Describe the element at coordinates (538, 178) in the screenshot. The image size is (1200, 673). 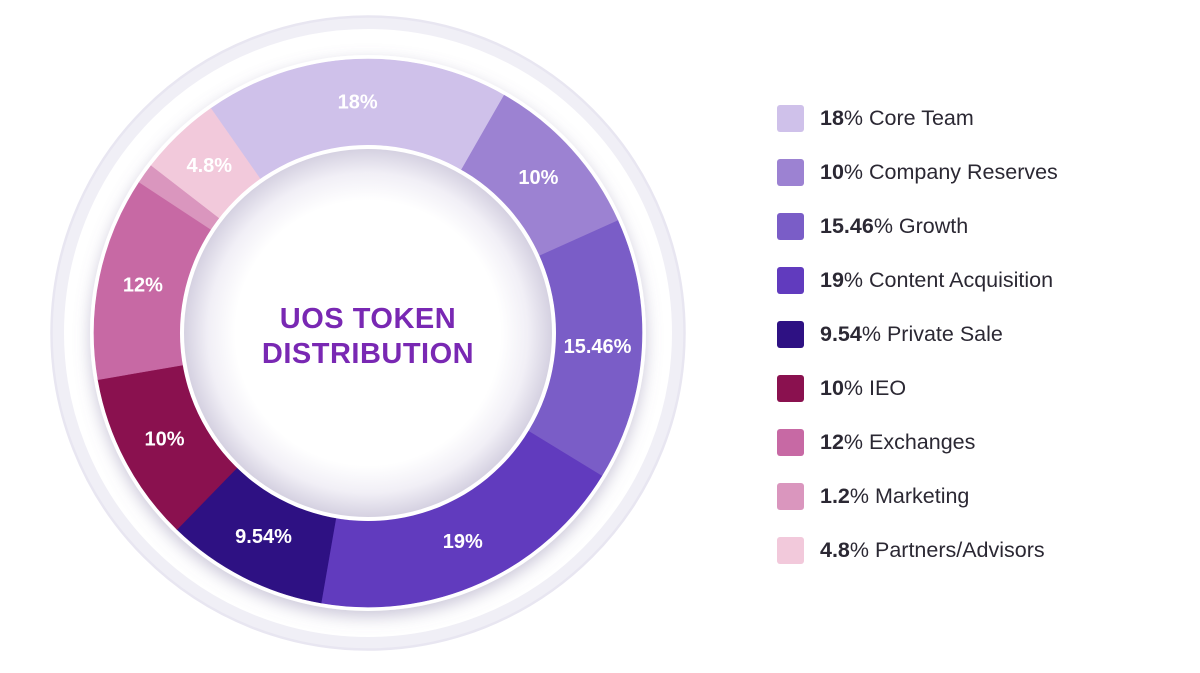
I see `slice-label-company-reserves: 10%` at that location.